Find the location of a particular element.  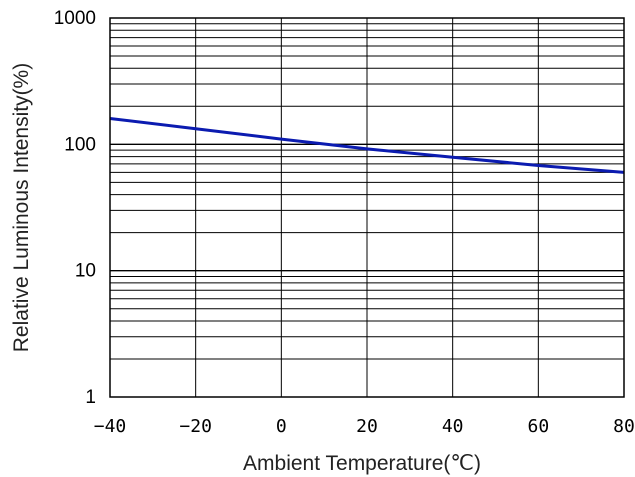

x-tick-label: 0 is located at coordinates (281, 426).